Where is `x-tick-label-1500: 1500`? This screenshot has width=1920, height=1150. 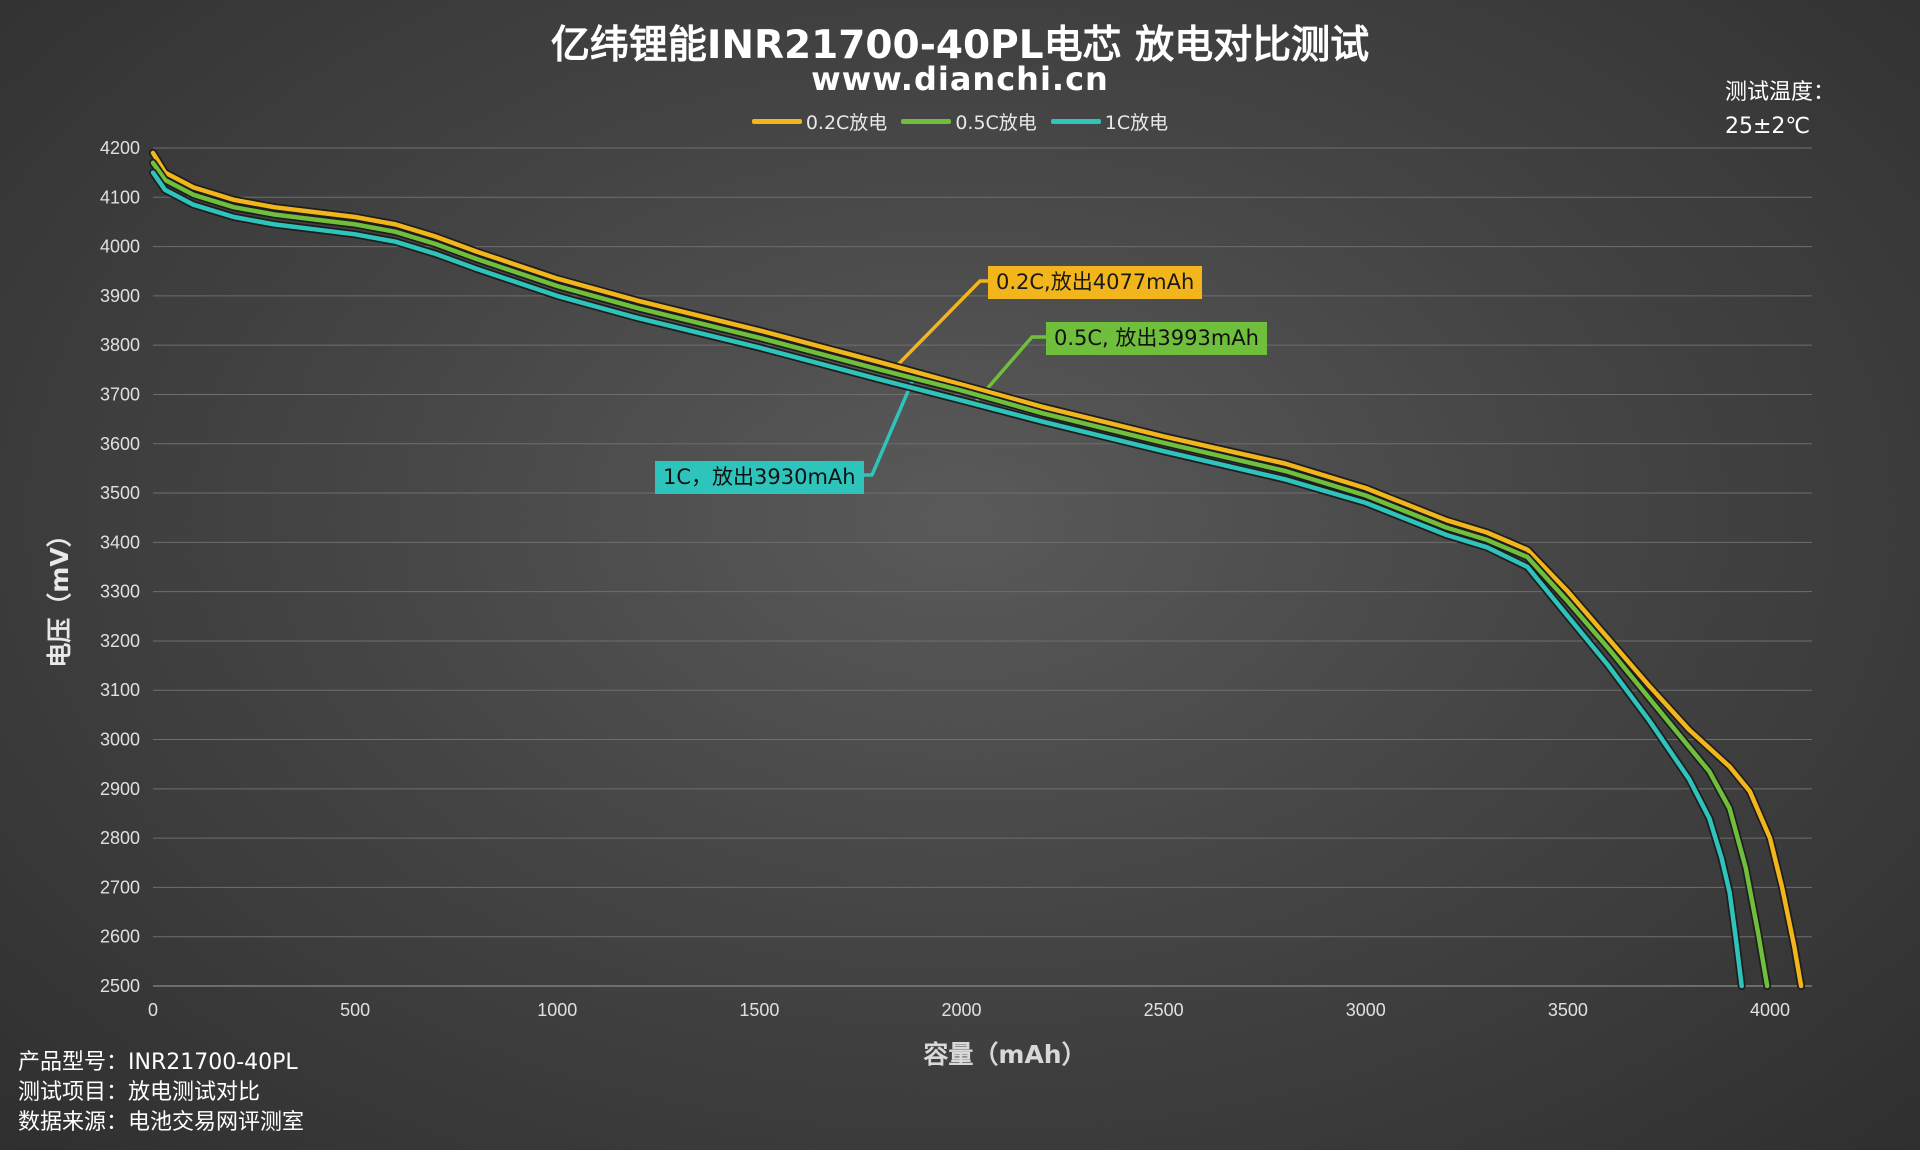 x-tick-label-1500: 1500 is located at coordinates (759, 1010).